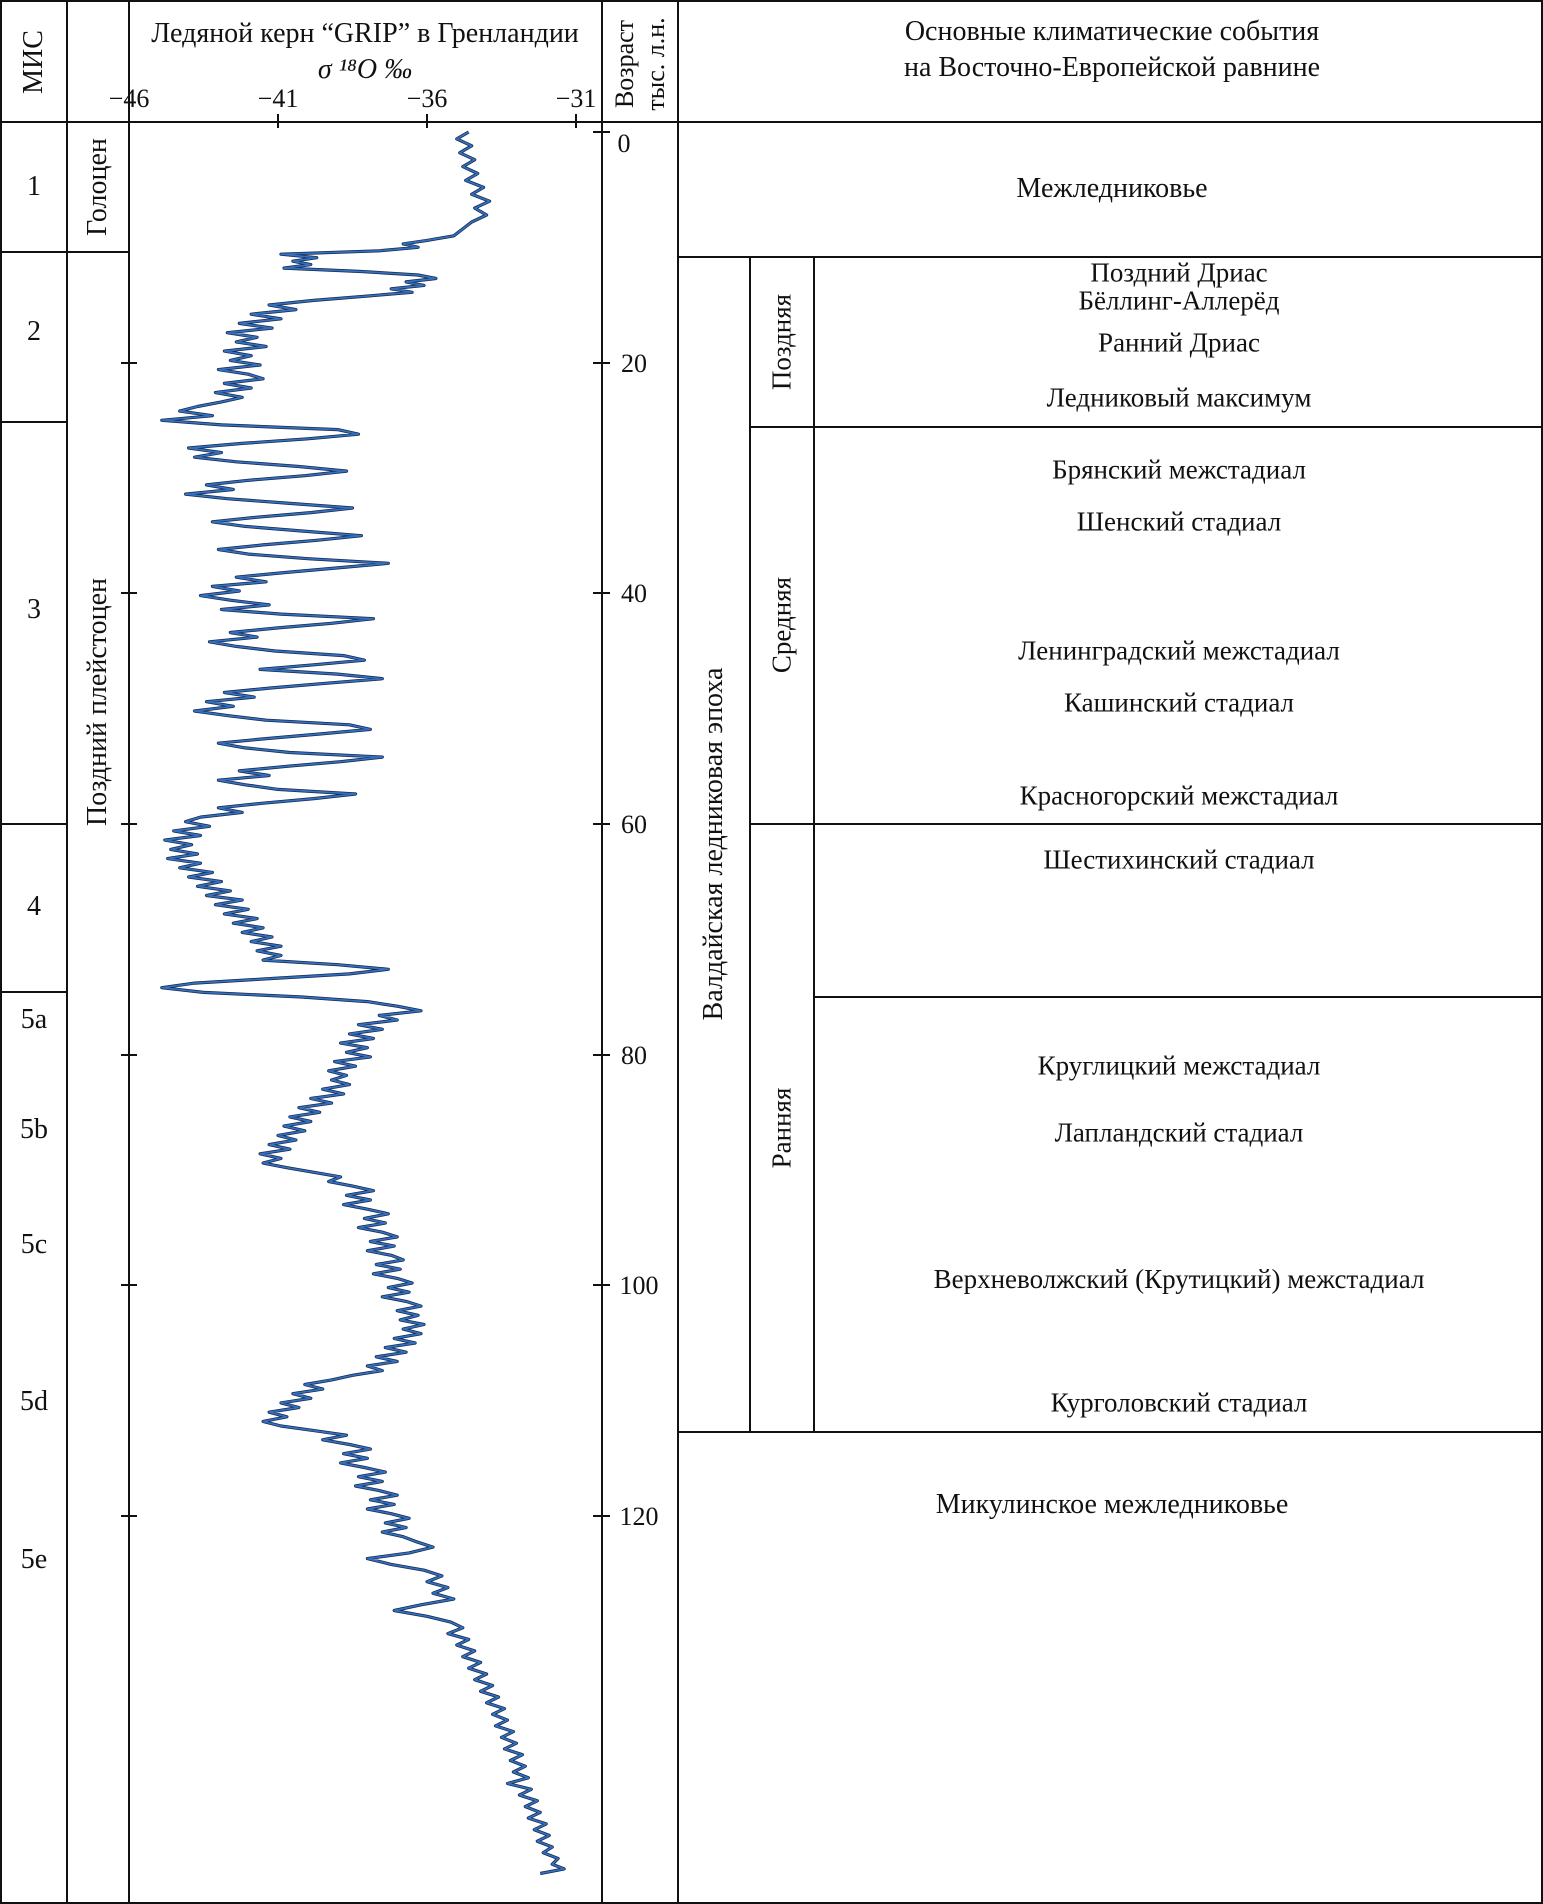  Describe the element at coordinates (34, 331) in the screenshot. I see `mis-stage-2: 2` at that location.